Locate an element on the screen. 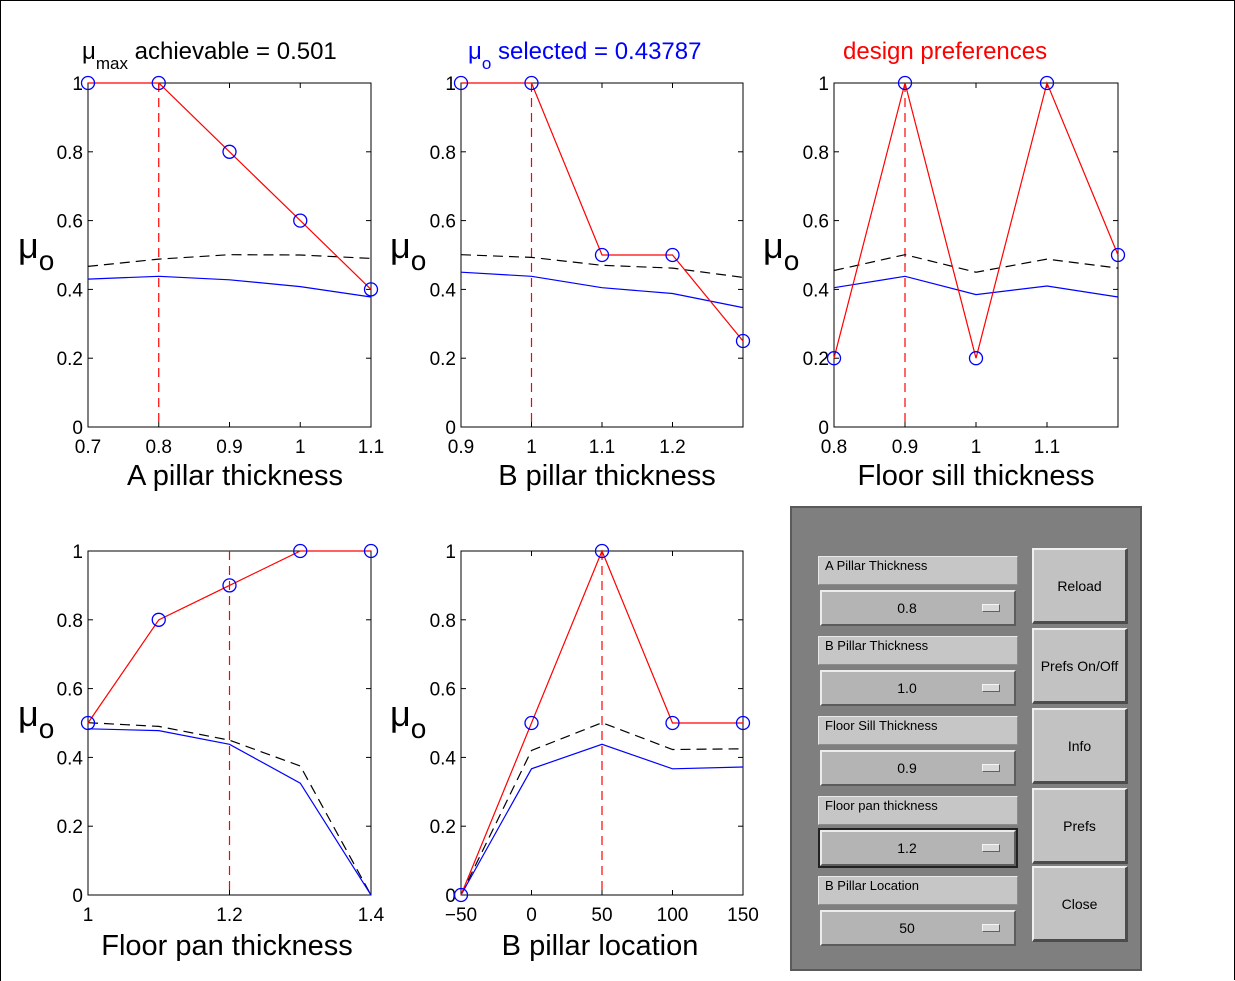 Image resolution: width=1235 pixels, height=981 pixels. title-achievable-text: achievable = 0.501 is located at coordinates (232, 51).